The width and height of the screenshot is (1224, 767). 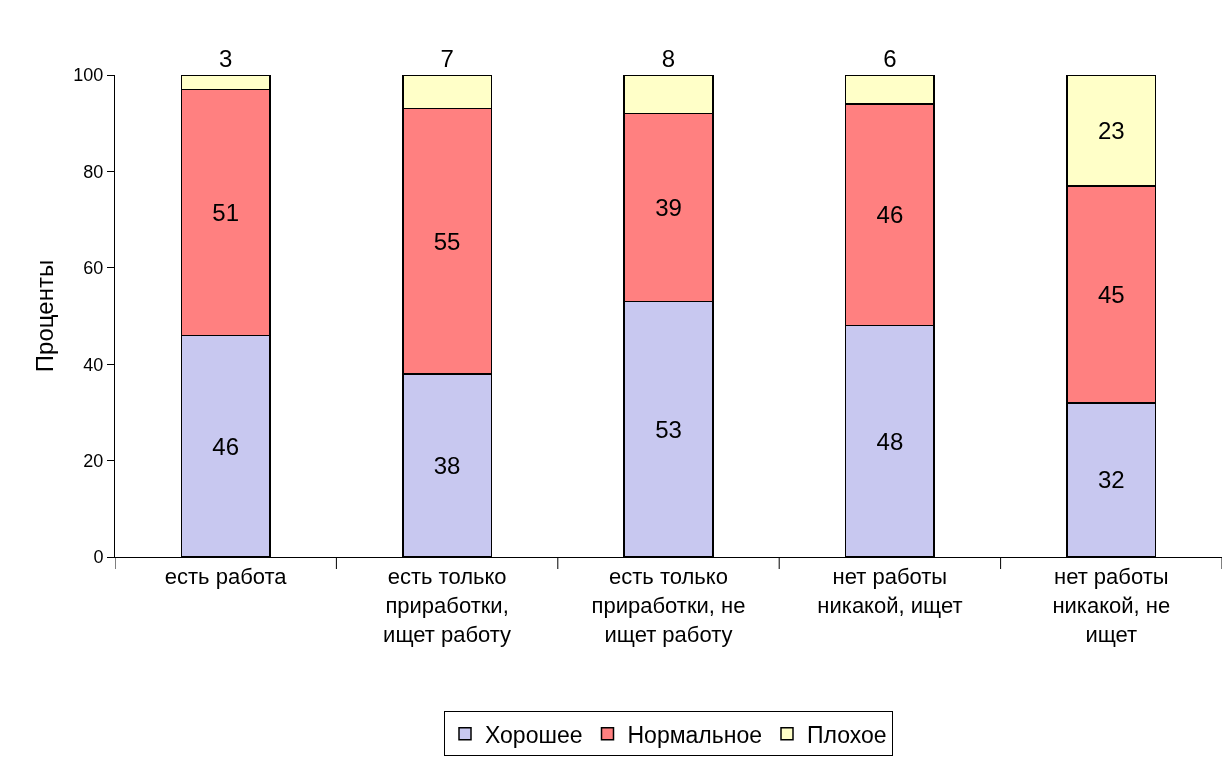 What do you see at coordinates (890, 591) in the screenshot?
I see `x-tick-label: нет работы никакой, ищет` at bounding box center [890, 591].